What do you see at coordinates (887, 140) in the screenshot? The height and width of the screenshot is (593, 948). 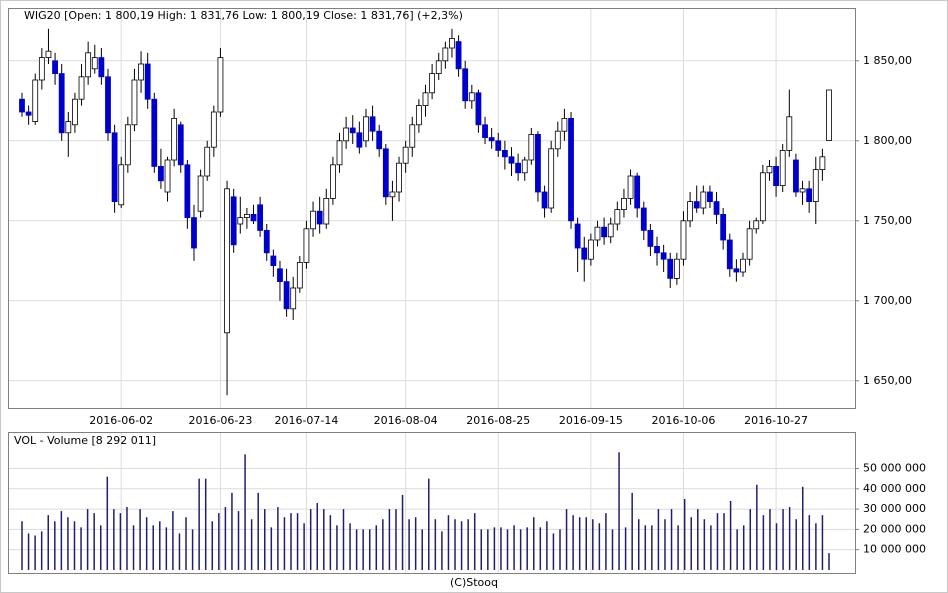 I see `y-tick-label: 1 800,00` at bounding box center [887, 140].